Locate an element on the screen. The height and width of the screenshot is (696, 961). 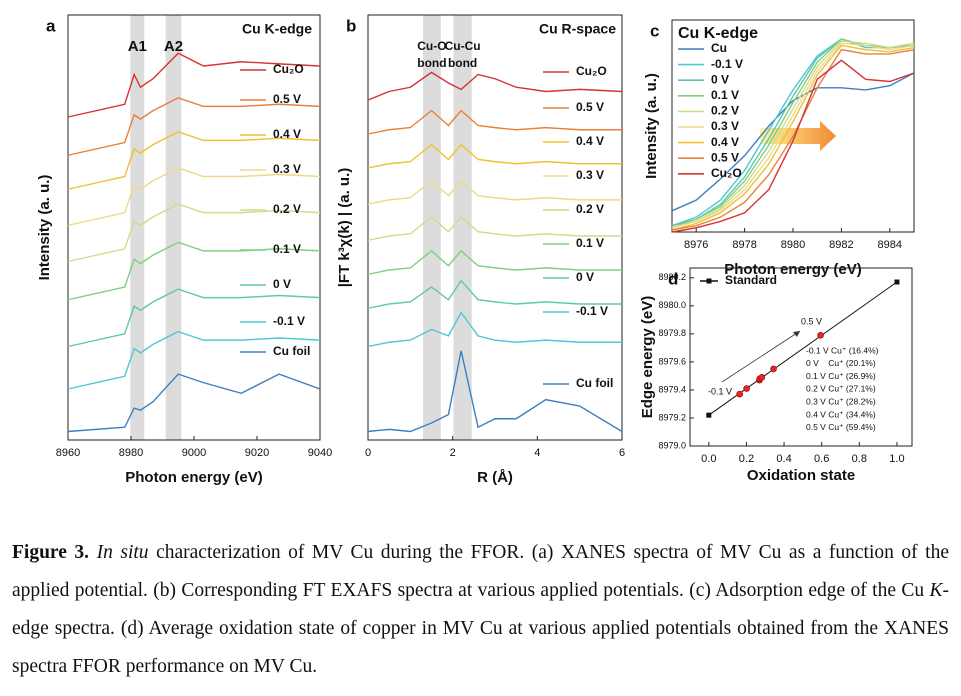
region-label: A1 is located at coordinates (137, 46).